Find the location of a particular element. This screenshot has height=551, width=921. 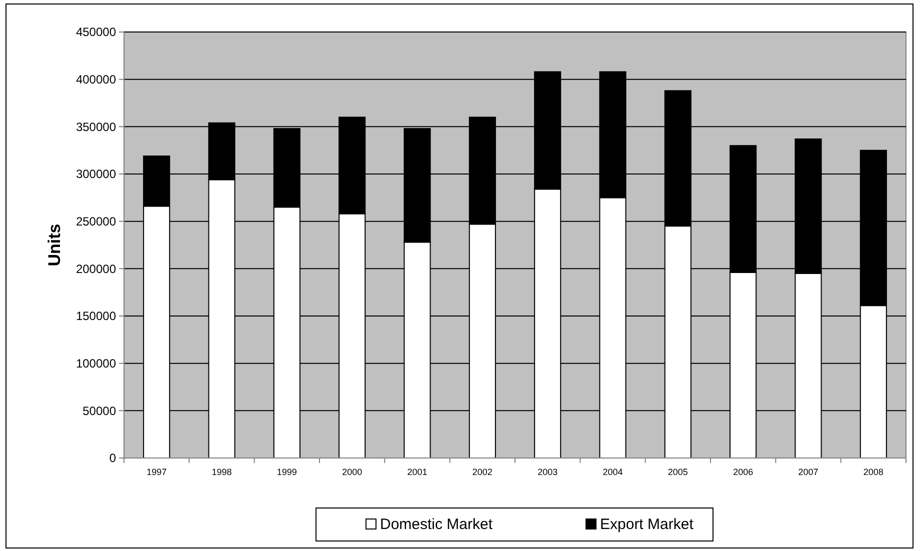

y-tick-label: 100000 is located at coordinates (96, 363).